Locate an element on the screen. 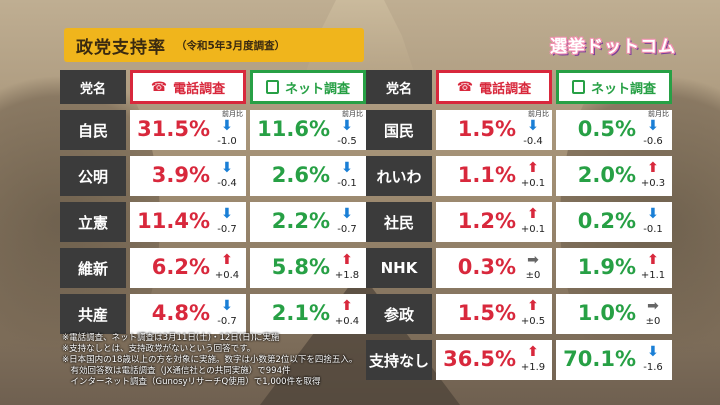 Image resolution: width=720 pixels, height=405 pixels. tel-delta: -0.4 is located at coordinates (533, 141).